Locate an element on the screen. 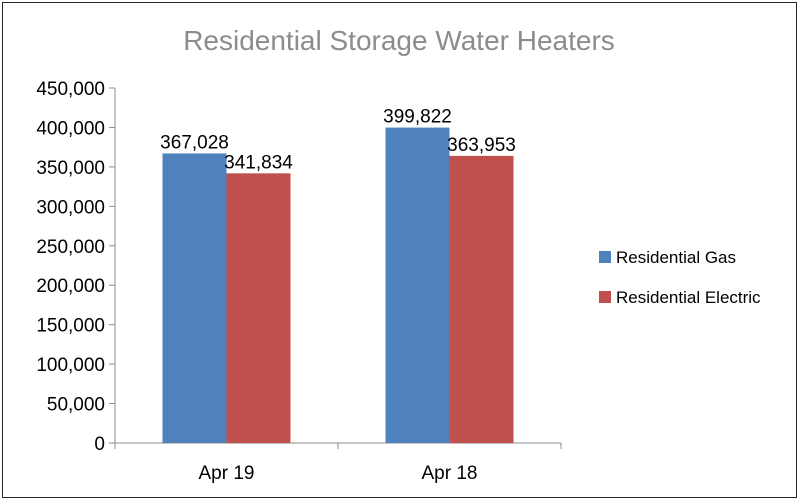  y-tick-label: 200,000 is located at coordinates (70, 286).